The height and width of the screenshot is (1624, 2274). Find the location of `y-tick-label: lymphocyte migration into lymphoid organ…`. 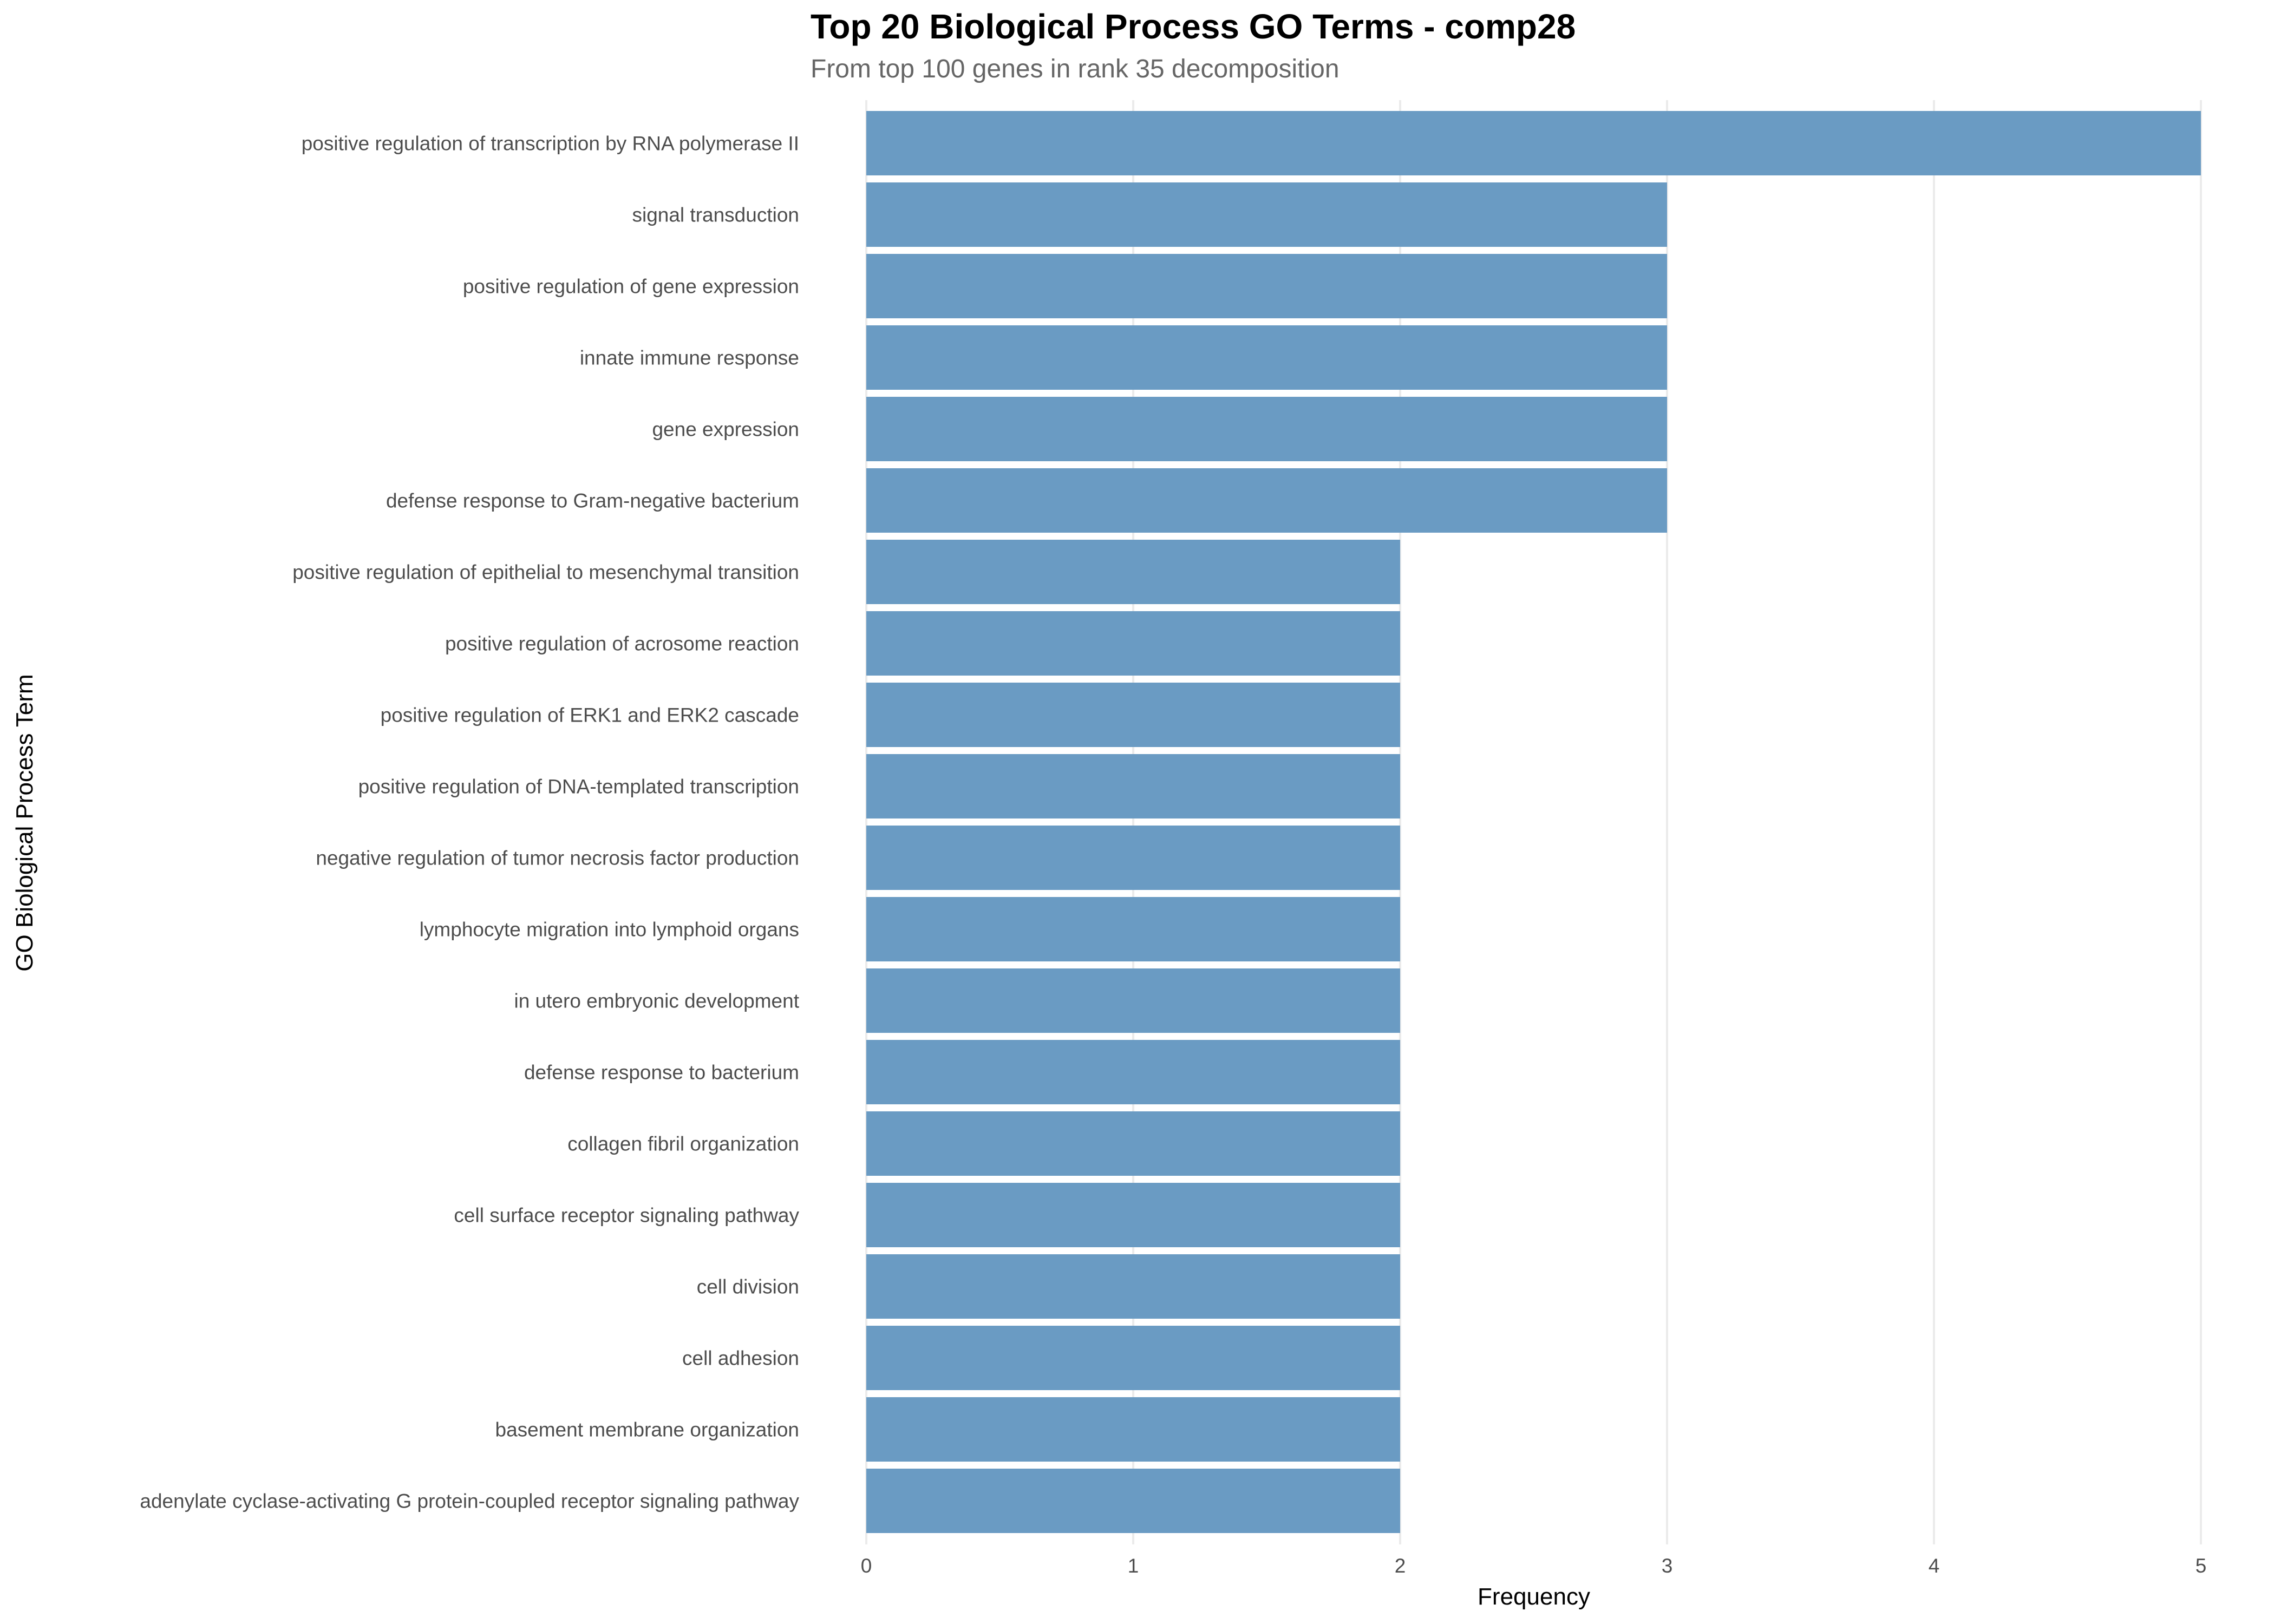

y-tick-label: lymphocyte migration into lymphoid organ… is located at coordinates (610, 930).